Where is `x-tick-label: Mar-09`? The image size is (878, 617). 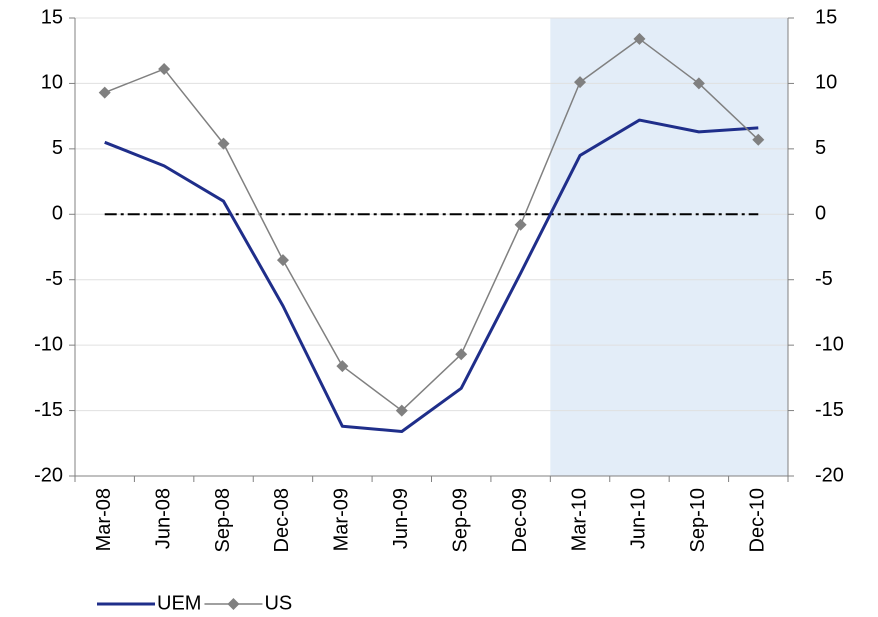 x-tick-label: Mar-09 is located at coordinates (342, 519).